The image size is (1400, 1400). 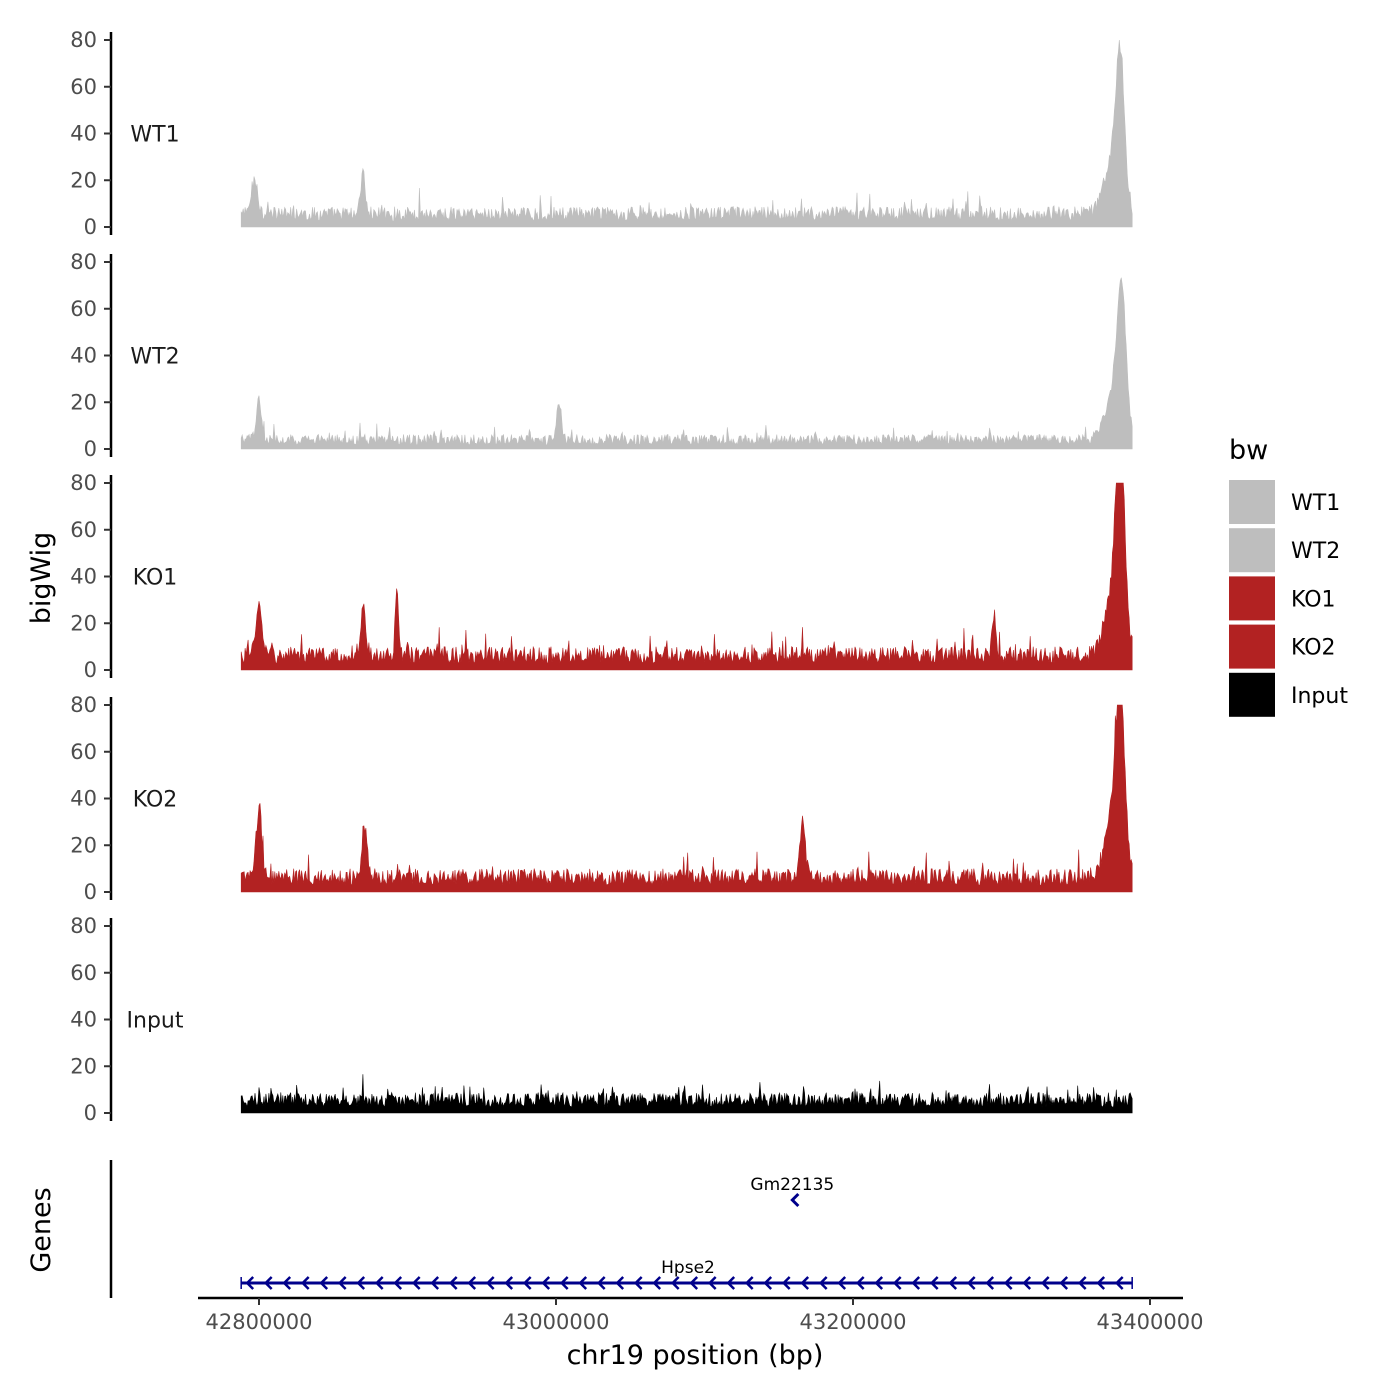 I want to click on track-label: Input, so click(x=155, y=1021).